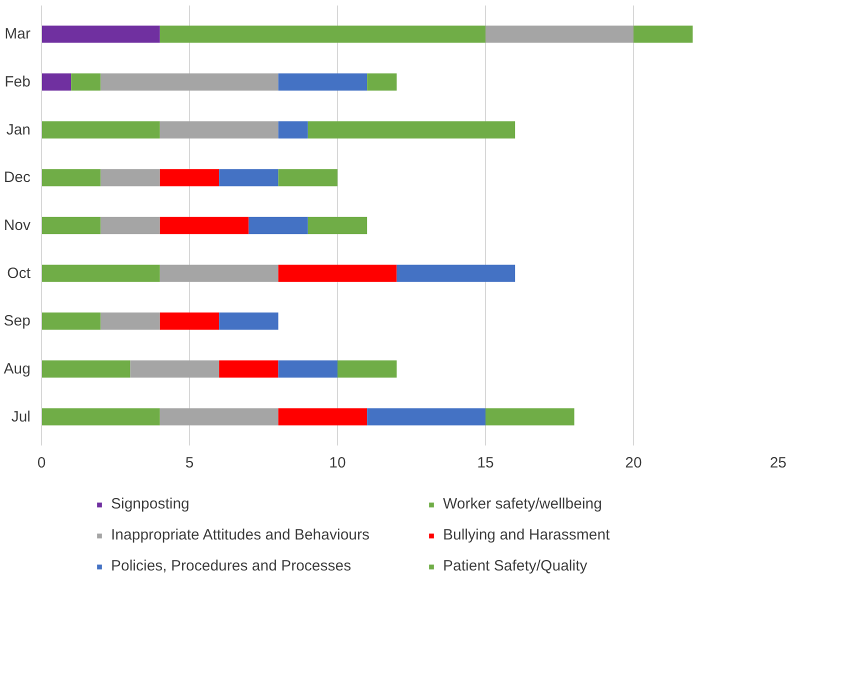 The height and width of the screenshot is (688, 853). What do you see at coordinates (189, 463) in the screenshot?
I see `x-tick-label: 5` at bounding box center [189, 463].